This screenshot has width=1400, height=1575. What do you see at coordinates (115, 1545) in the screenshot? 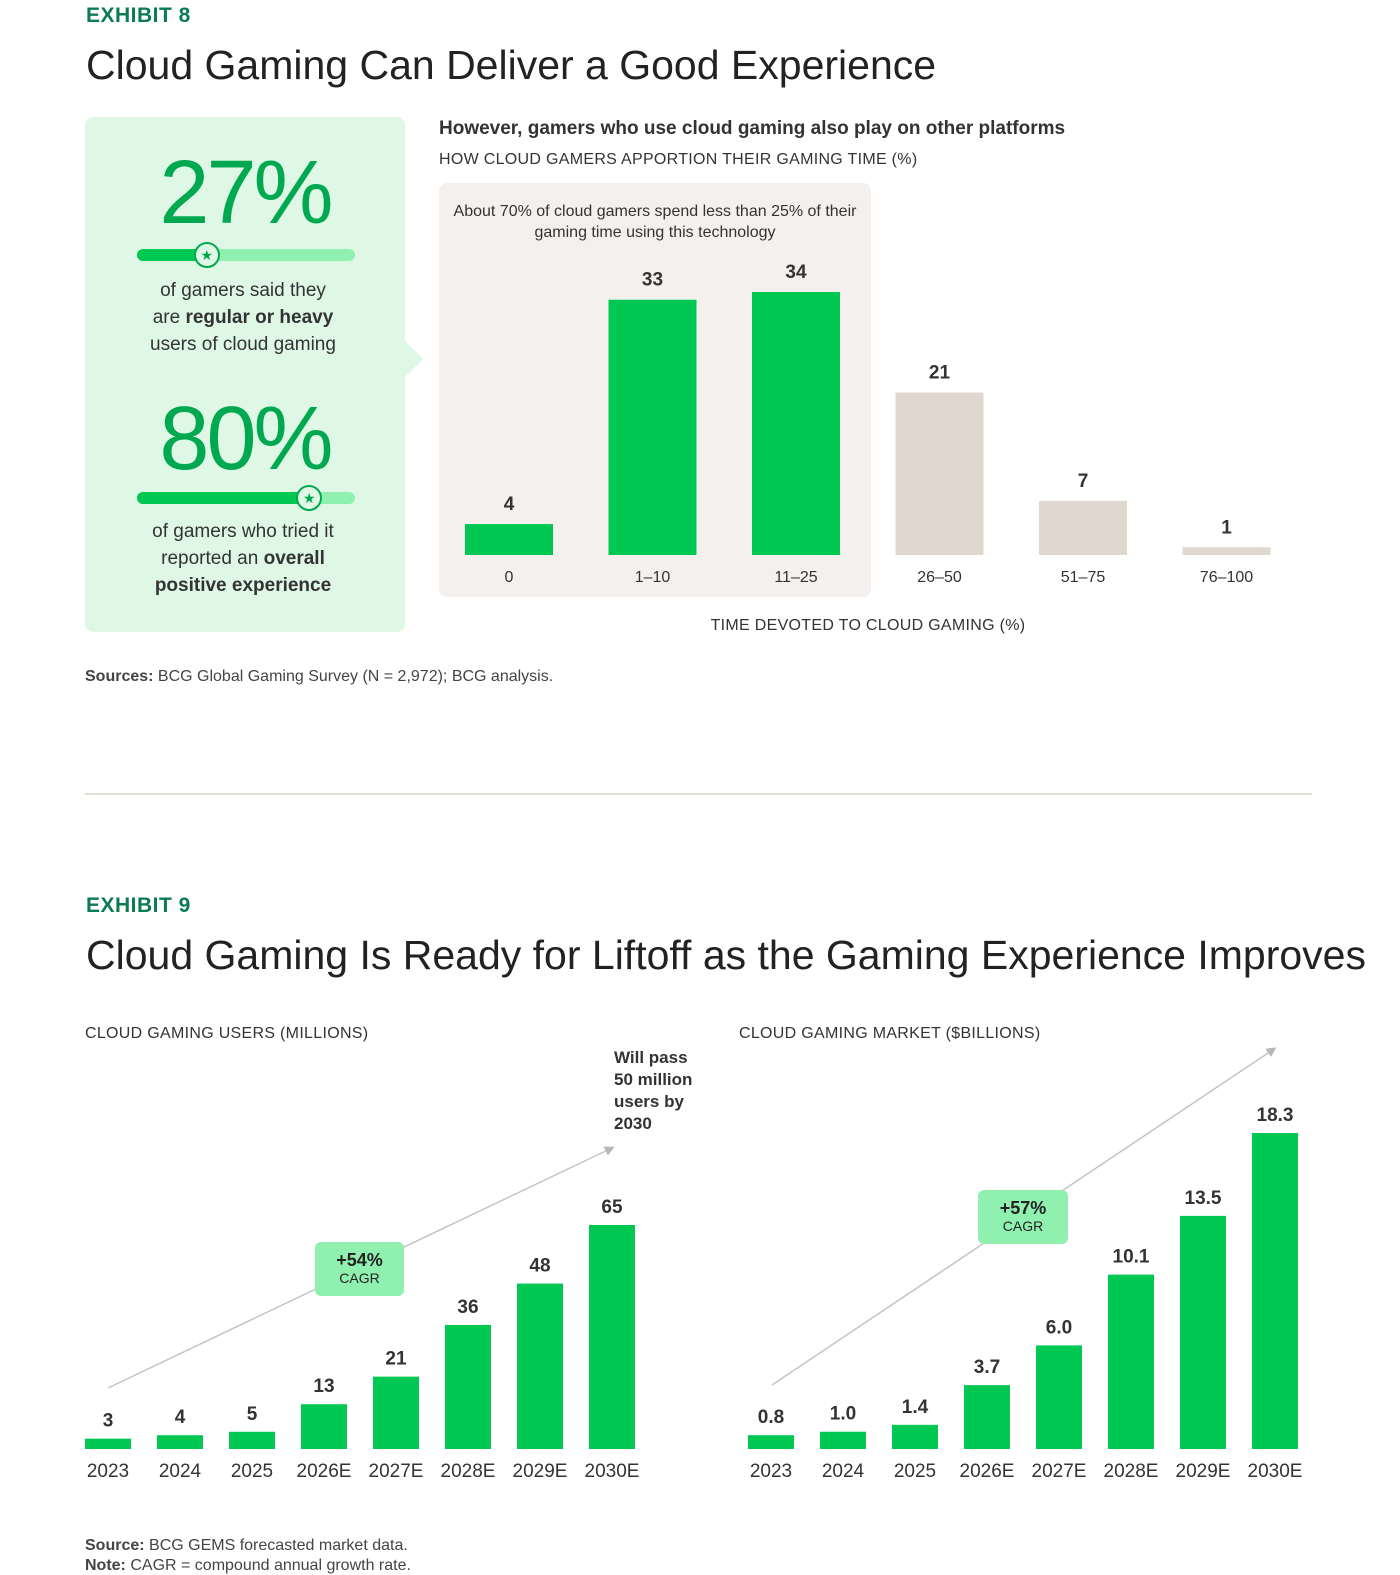
I see `source-label: Source:` at bounding box center [115, 1545].